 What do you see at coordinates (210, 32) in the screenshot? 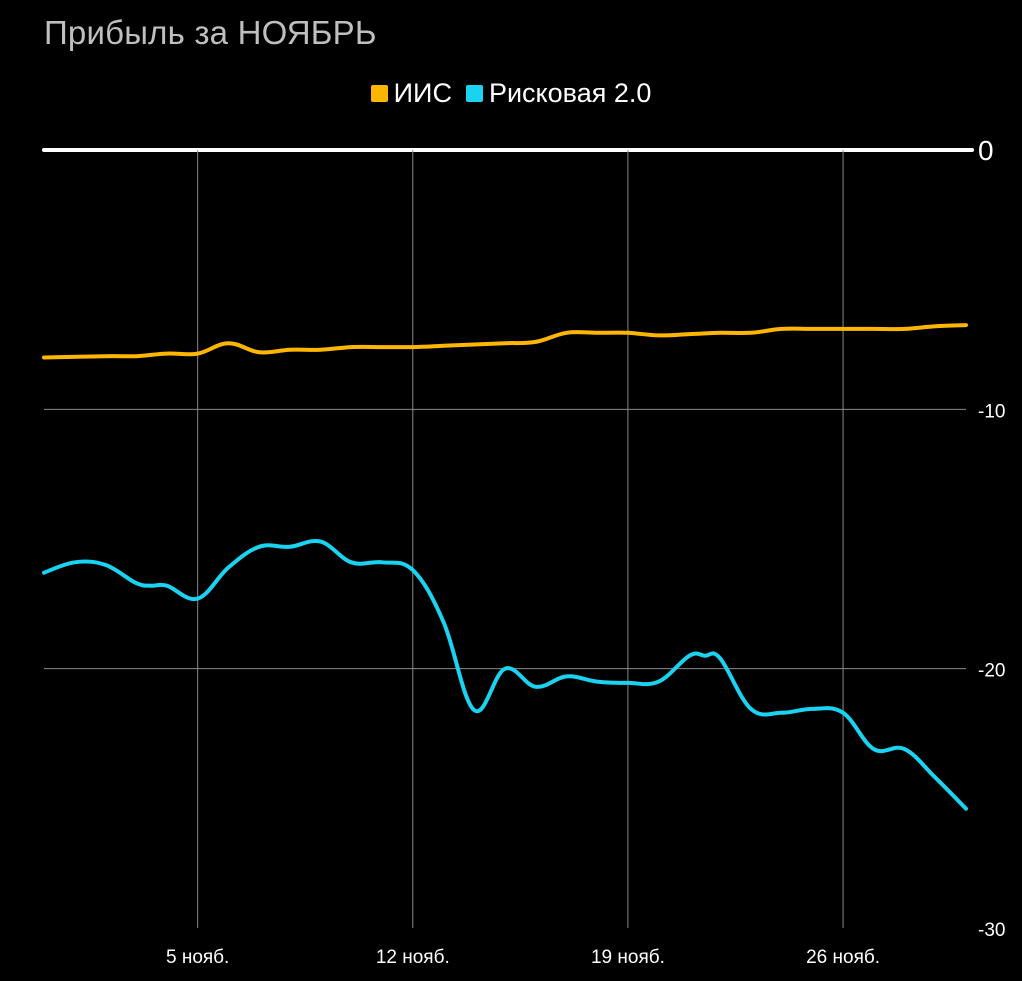
I see `chart-title: Прибыль за НОЯБРЬ` at bounding box center [210, 32].